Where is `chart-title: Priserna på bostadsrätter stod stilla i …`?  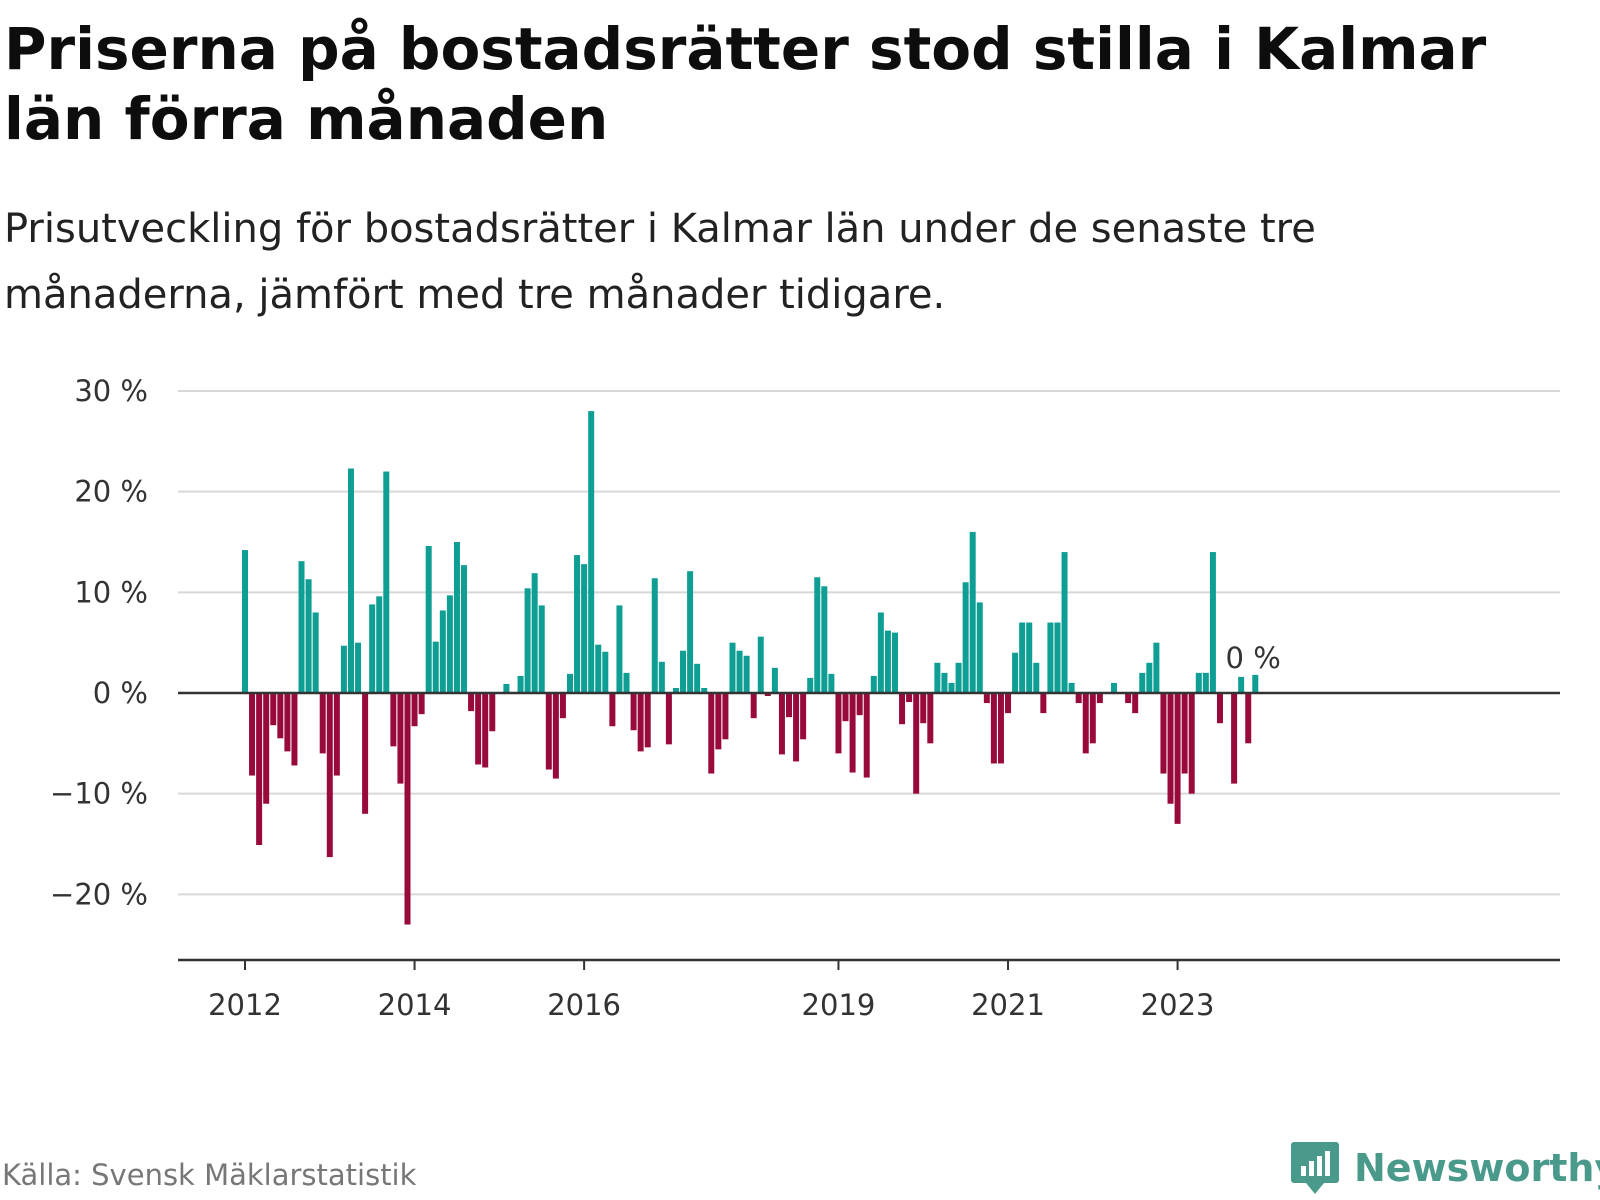 chart-title: Priserna på bostadsrätter stod stilla i … is located at coordinates (745, 84).